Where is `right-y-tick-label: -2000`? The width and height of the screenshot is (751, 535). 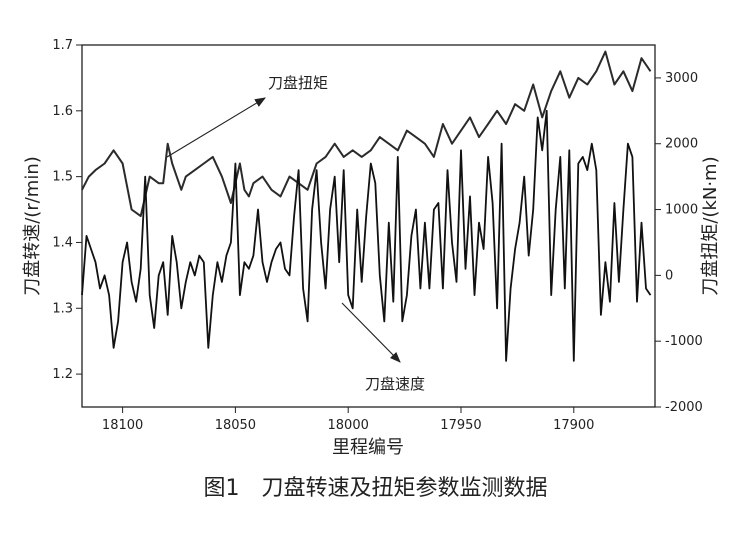 right-y-tick-label: -2000 is located at coordinates (684, 407).